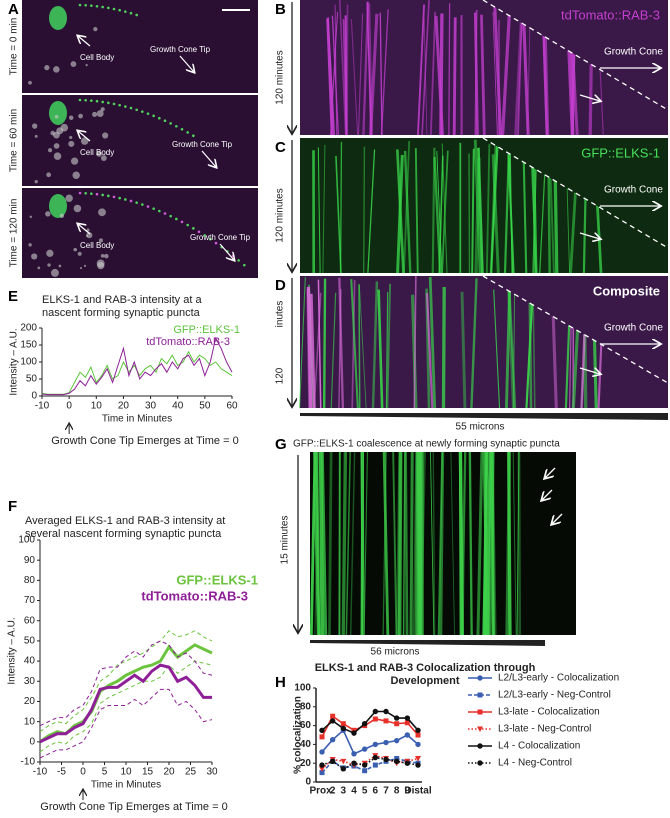 The image size is (670, 818). What do you see at coordinates (12, 650) in the screenshot?
I see `y-axis-label: Intensity – A.U.` at bounding box center [12, 650].